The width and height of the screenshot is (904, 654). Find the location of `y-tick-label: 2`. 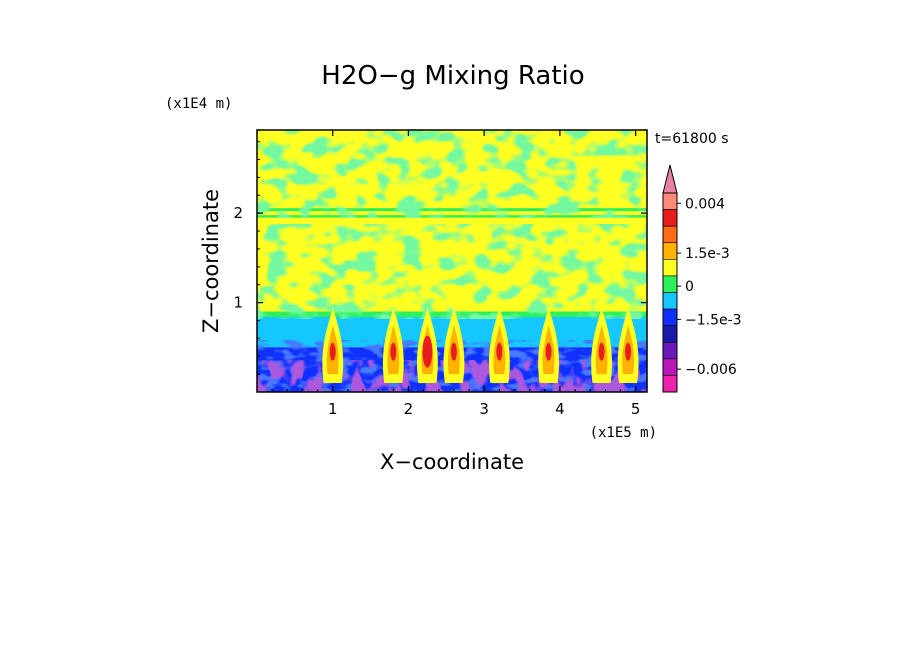

y-tick-label: 2 is located at coordinates (238, 213).